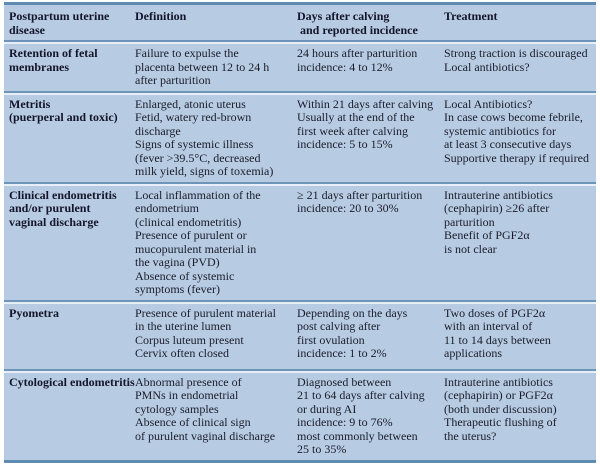 This screenshot has height=467, width=600. What do you see at coordinates (161, 16) in the screenshot?
I see `header-definition: Definition` at bounding box center [161, 16].